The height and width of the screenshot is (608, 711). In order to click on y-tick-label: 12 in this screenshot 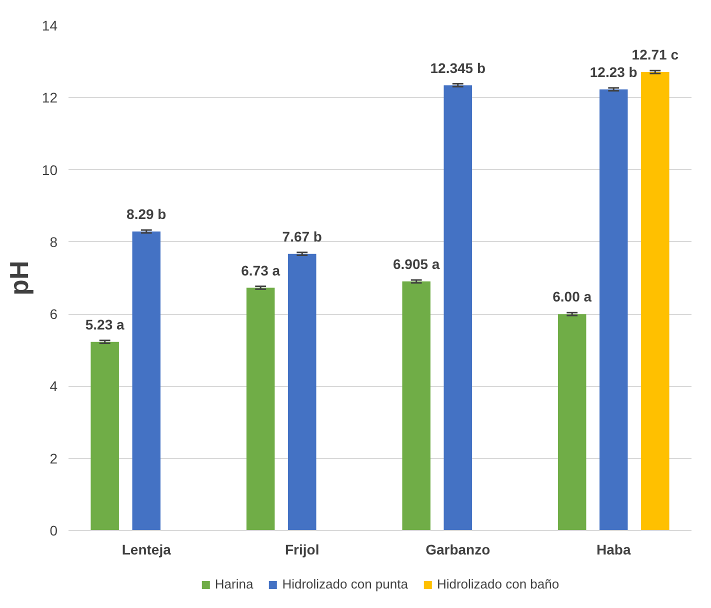, I will do `click(50, 98)`.